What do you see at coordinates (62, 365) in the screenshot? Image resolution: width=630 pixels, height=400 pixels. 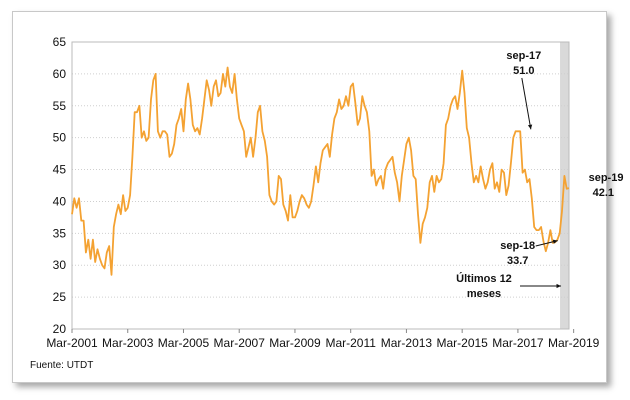 I see `source-note: Fuente: UTDT` at bounding box center [62, 365].